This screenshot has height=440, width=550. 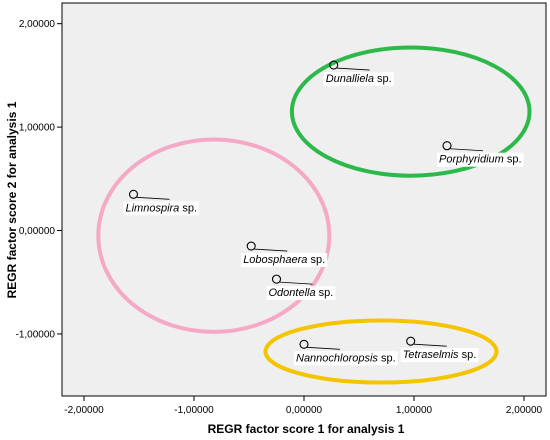 I want to click on point-label: Porphyridium sp., so click(x=480, y=160).